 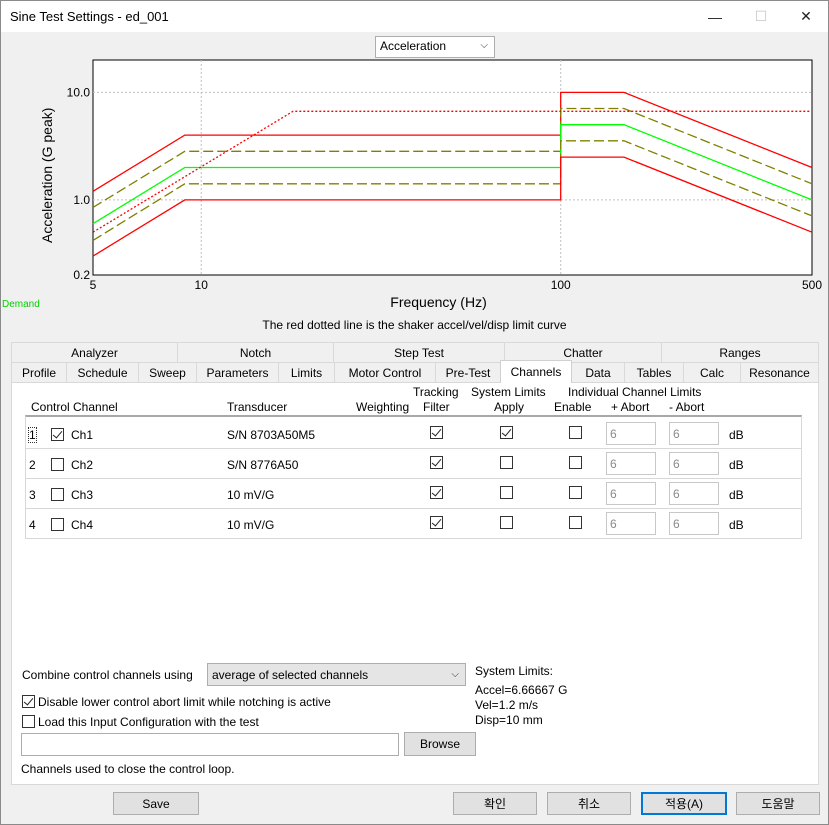 I want to click on row-number: 1, so click(x=32, y=435).